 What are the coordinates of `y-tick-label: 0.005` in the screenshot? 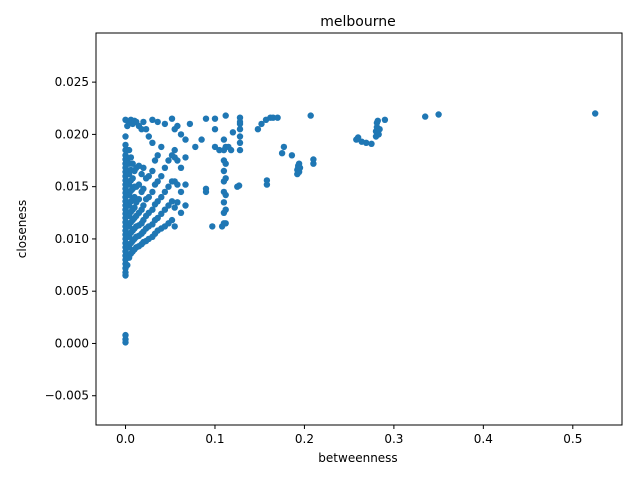 It's located at (72, 291).